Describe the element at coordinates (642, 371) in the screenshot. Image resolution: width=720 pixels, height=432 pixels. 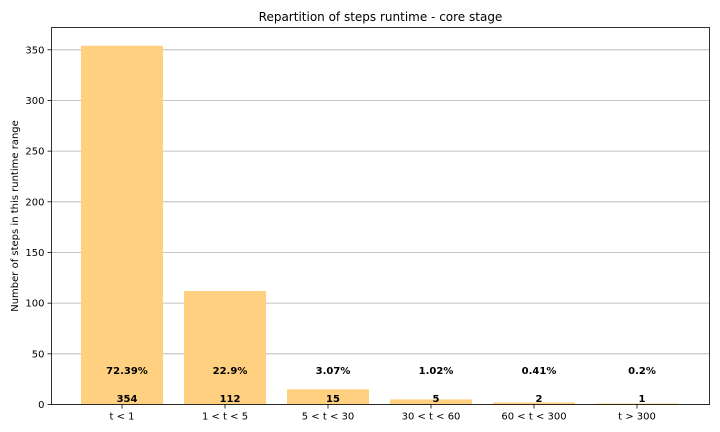
I see `percent-label: 0.2%` at that location.